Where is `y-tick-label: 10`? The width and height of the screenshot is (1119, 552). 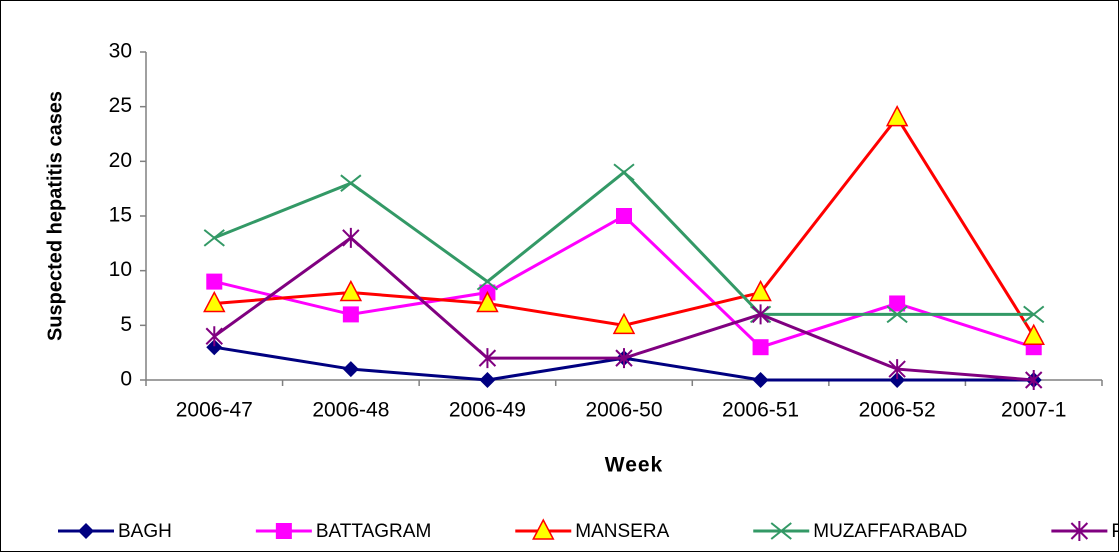
y-tick-label: 10 is located at coordinates (120, 269).